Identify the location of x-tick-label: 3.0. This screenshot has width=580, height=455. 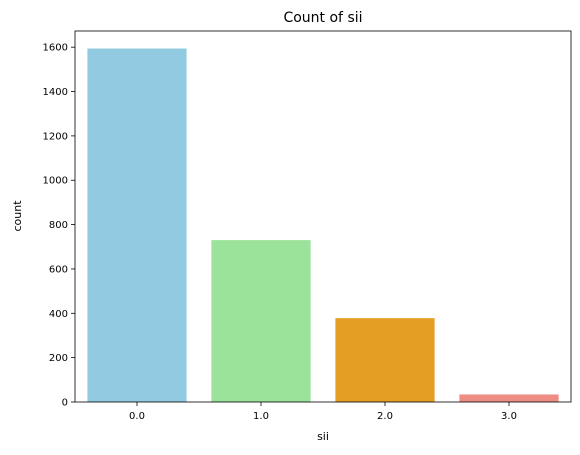
(509, 416).